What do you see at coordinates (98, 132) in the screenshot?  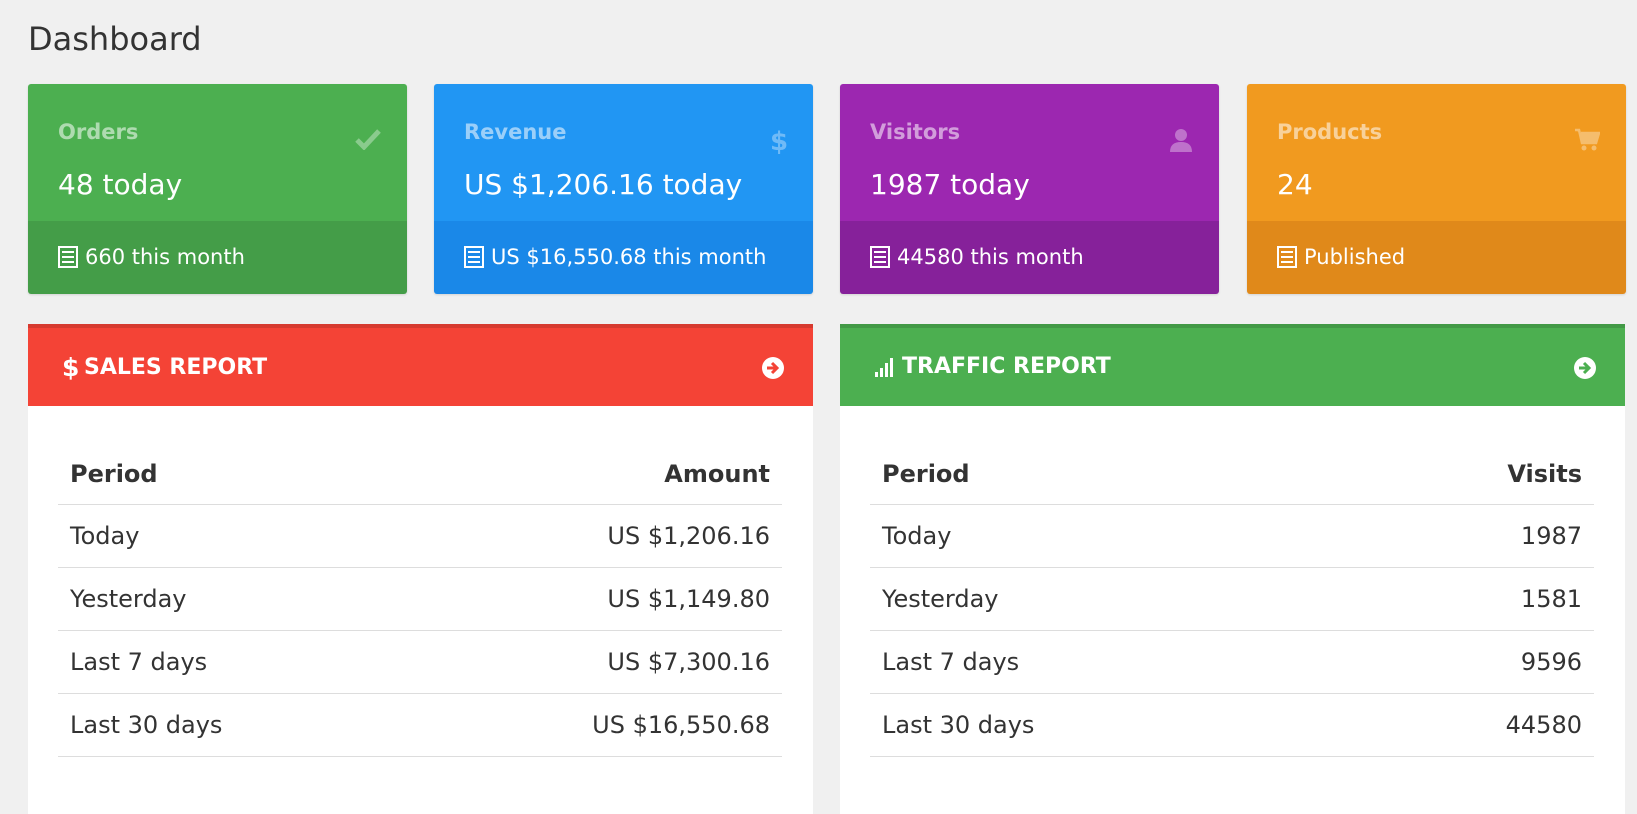 I see `orders-label: Orders` at bounding box center [98, 132].